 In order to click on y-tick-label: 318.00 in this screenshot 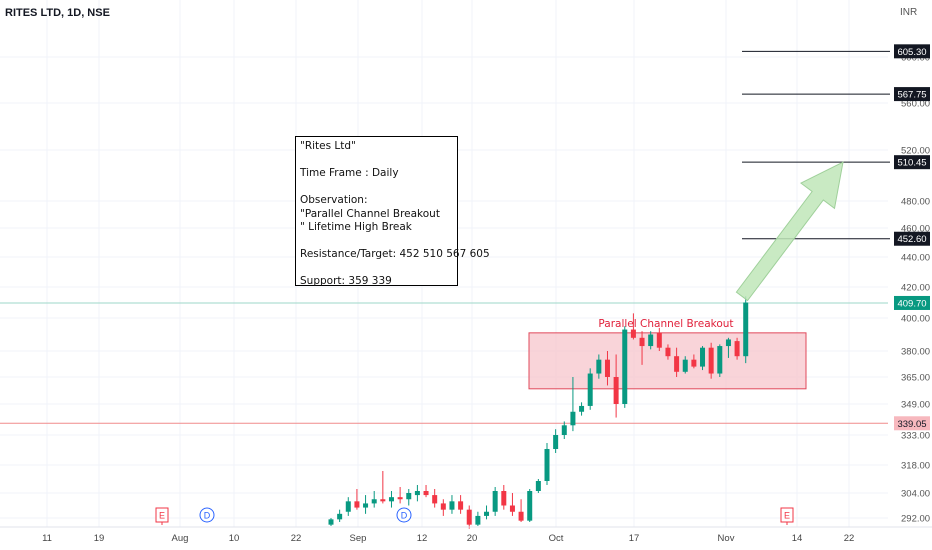, I will do `click(915, 466)`.